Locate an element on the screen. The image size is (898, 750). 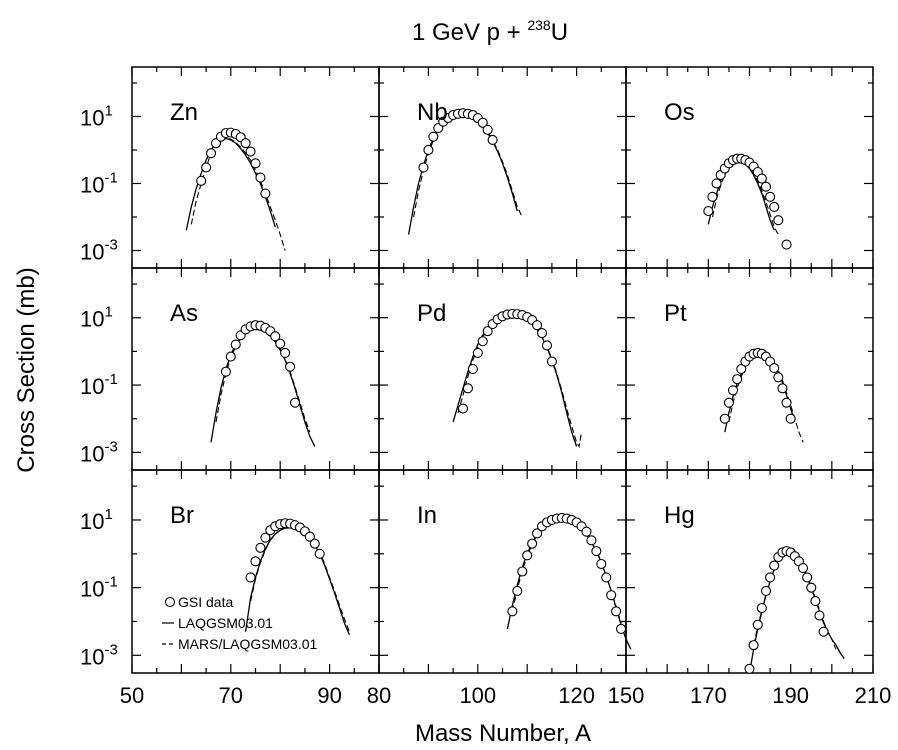
panel-element-label: Br is located at coordinates (182, 515).